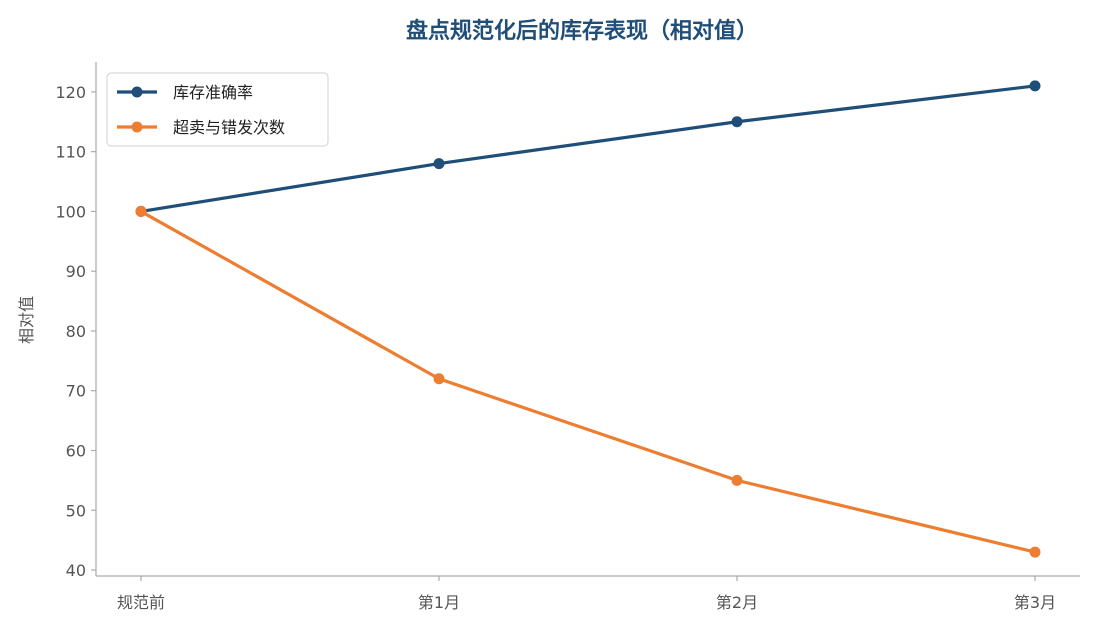  I want to click on y-tick-label: 80, so click(76, 331).